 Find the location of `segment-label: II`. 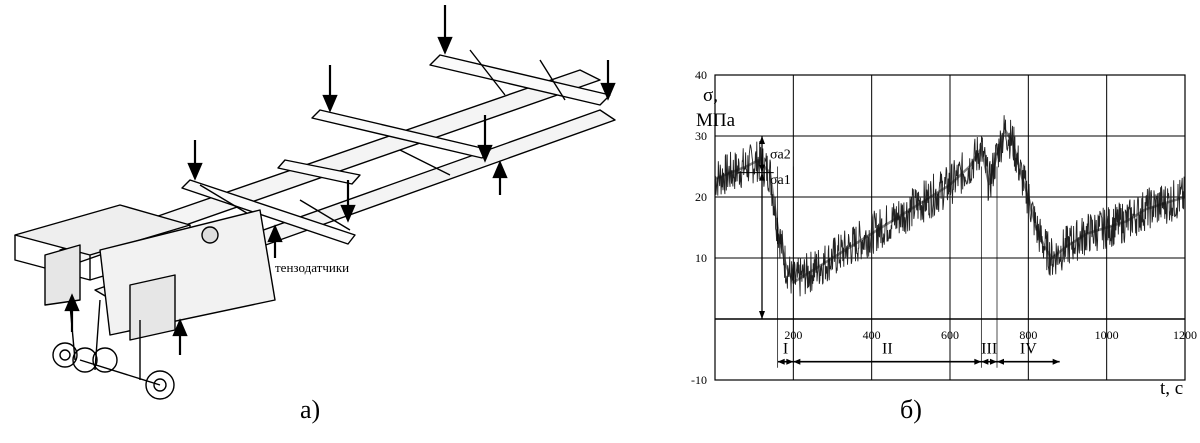

segment-label: II is located at coordinates (887, 349).